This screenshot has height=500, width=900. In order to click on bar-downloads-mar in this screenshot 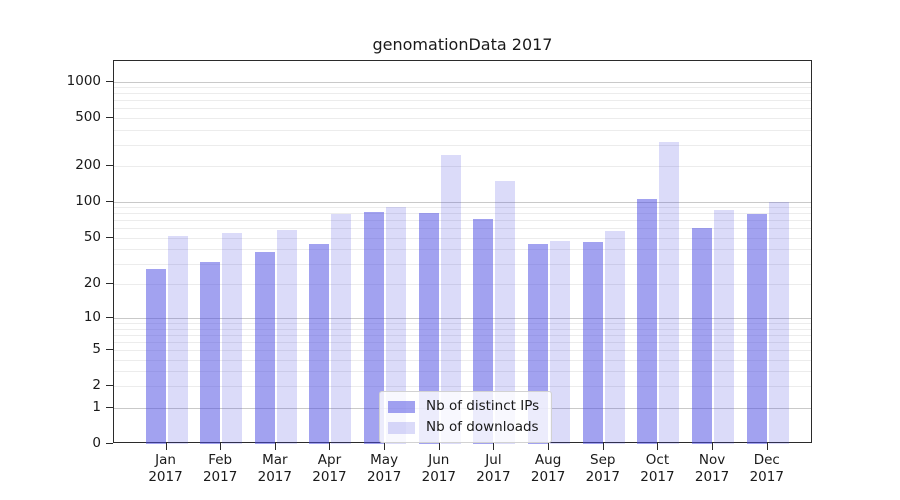, I will do `click(286, 337)`.